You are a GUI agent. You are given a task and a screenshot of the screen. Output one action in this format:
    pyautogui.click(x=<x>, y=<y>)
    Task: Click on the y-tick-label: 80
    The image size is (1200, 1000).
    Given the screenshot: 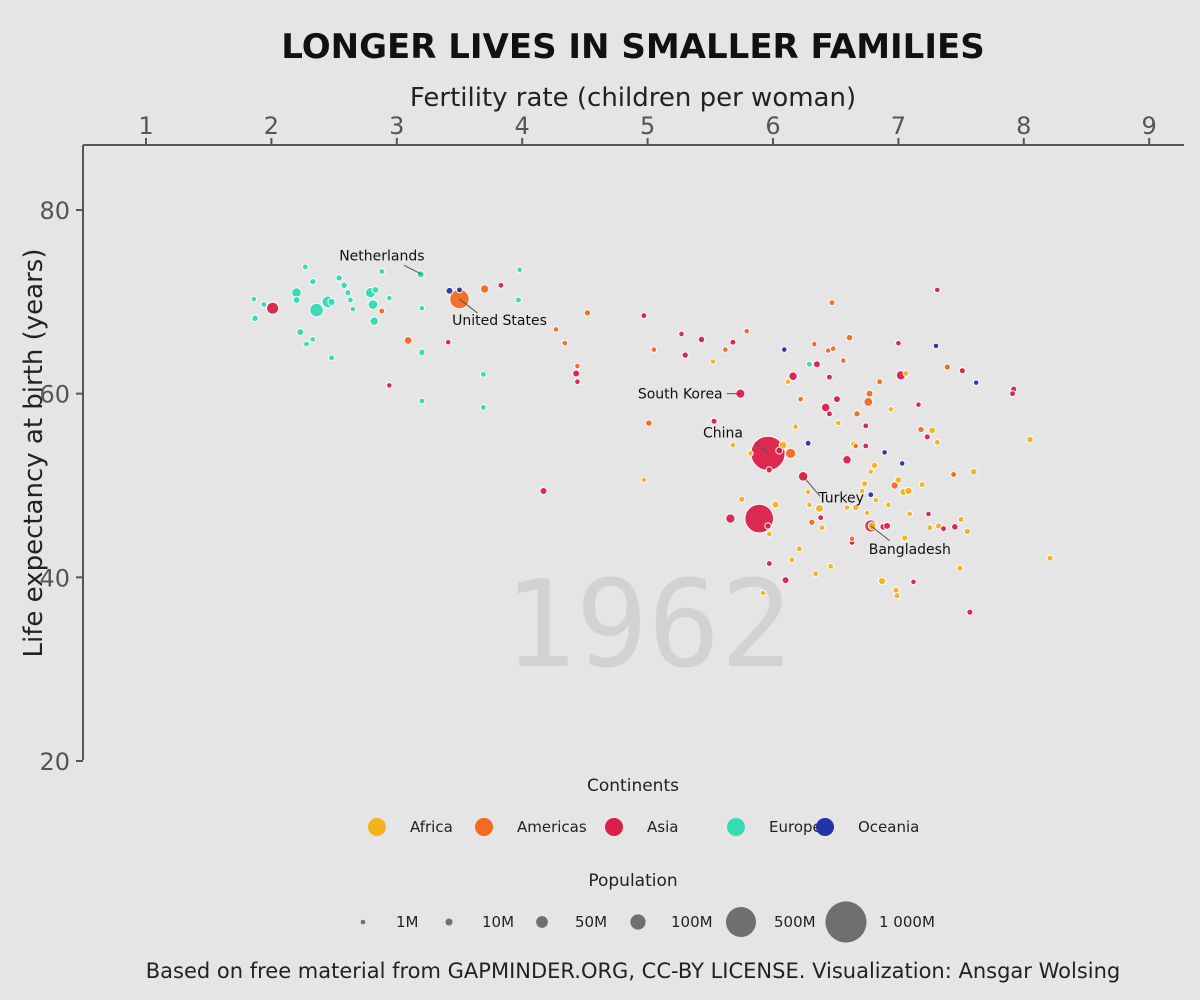 What is the action you would take?
    pyautogui.click(x=54, y=211)
    